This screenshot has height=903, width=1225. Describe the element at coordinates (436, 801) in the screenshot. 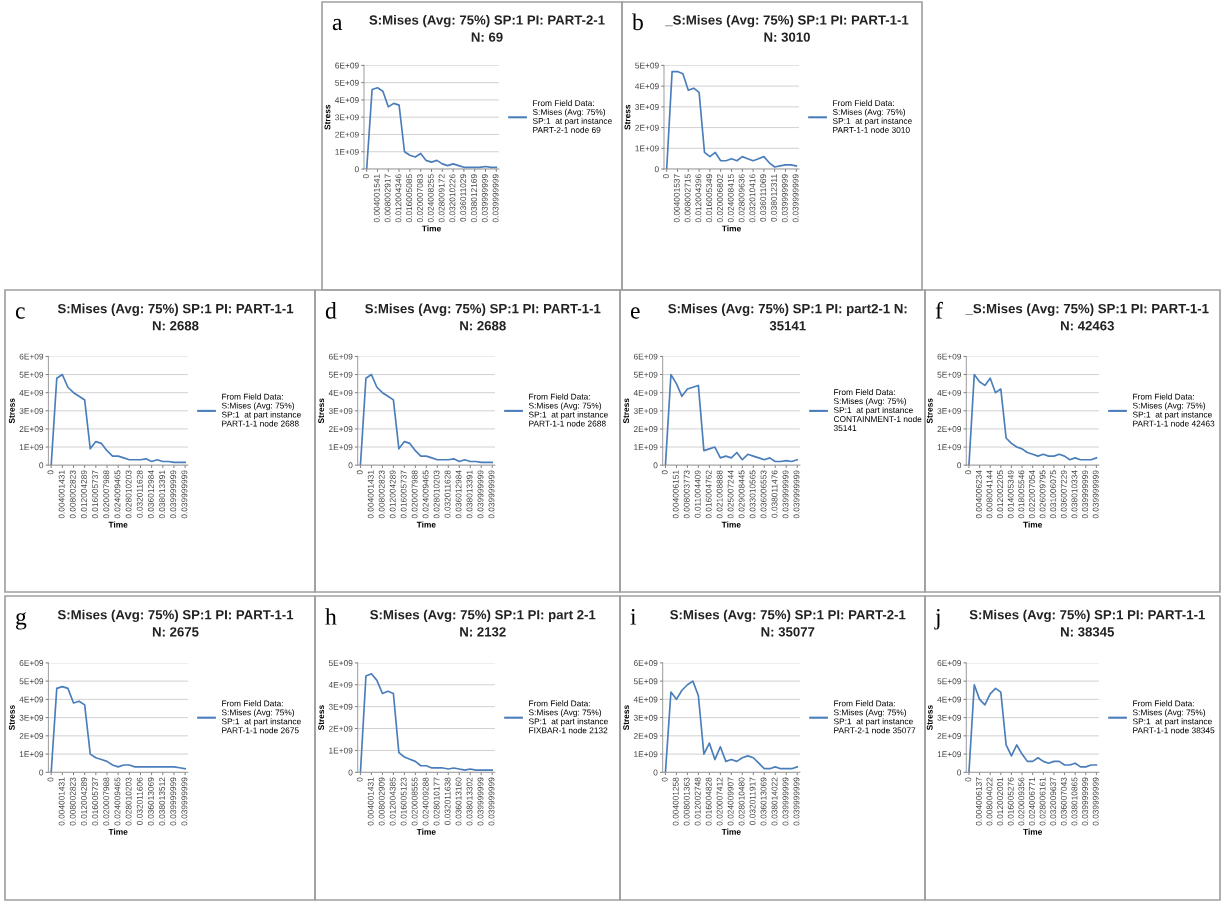

I see `x-tick-label: 0.028010177` at that location.